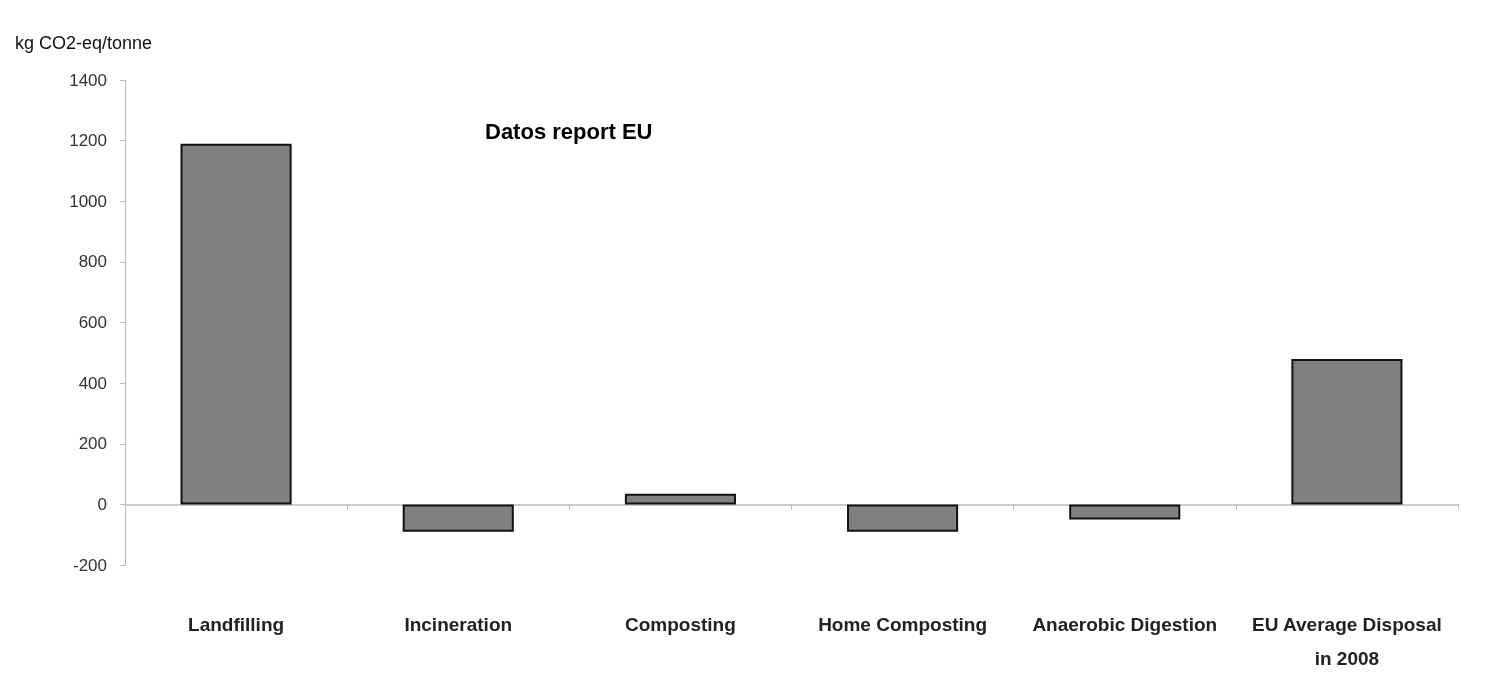 Image resolution: width=1498 pixels, height=676 pixels. Describe the element at coordinates (88, 201) in the screenshot. I see `y-tick-label: 1000` at that location.